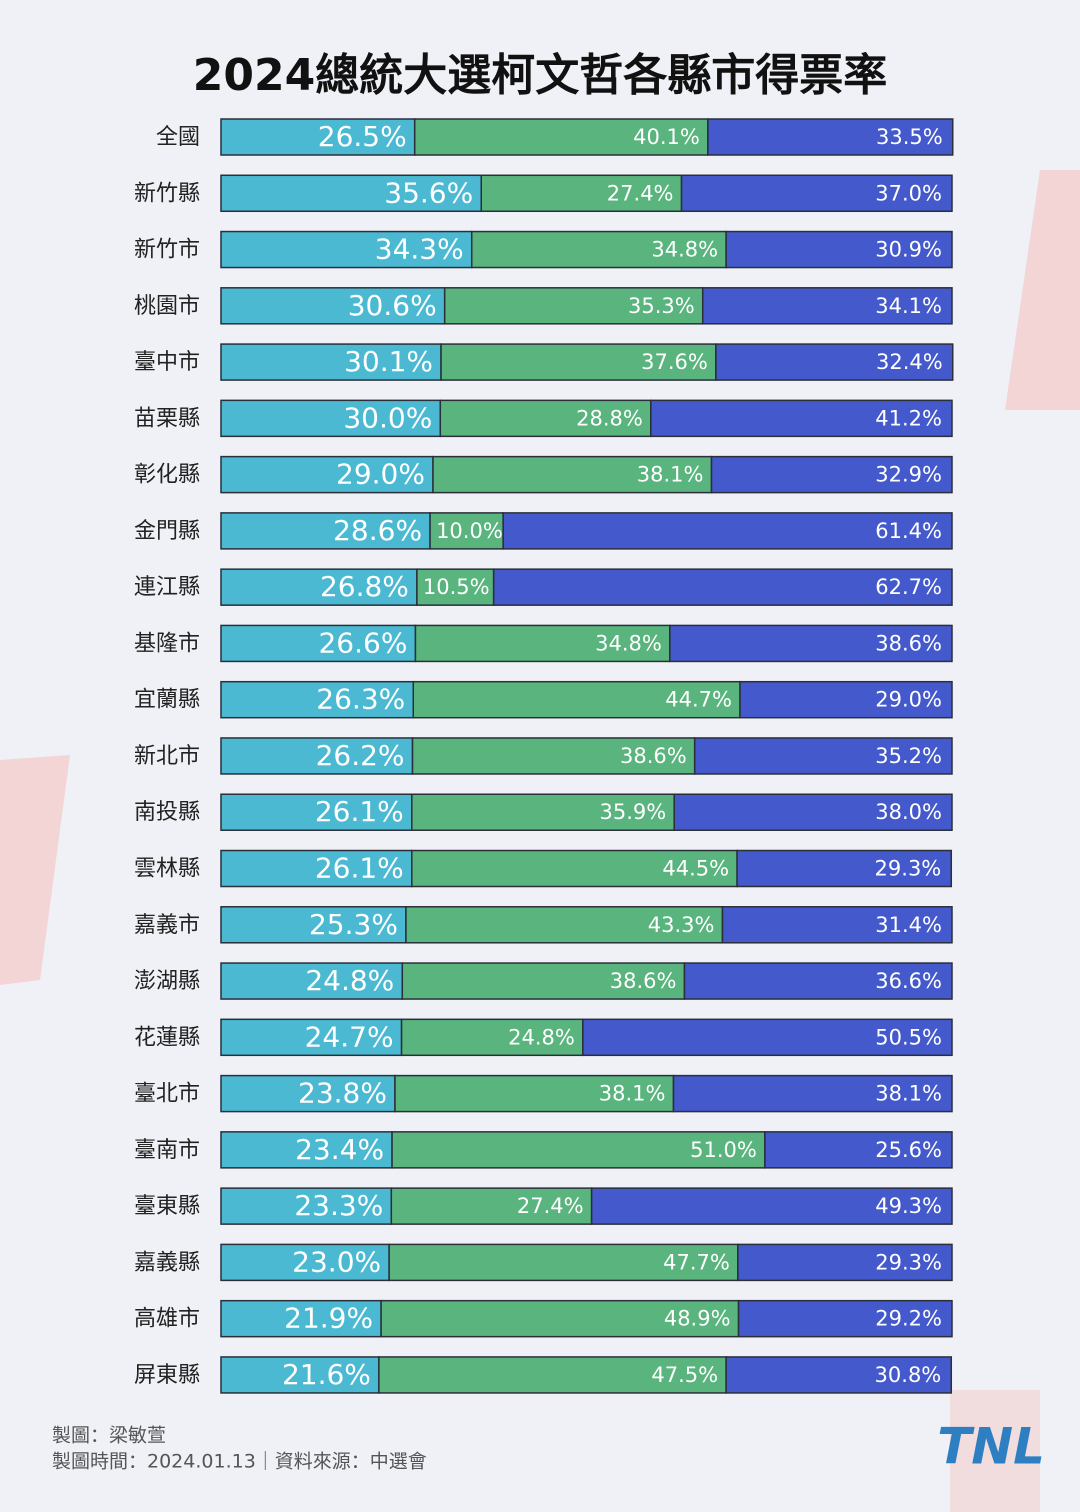 The image size is (1080, 1512). I want to click on logo: TNL, so click(991, 1447).